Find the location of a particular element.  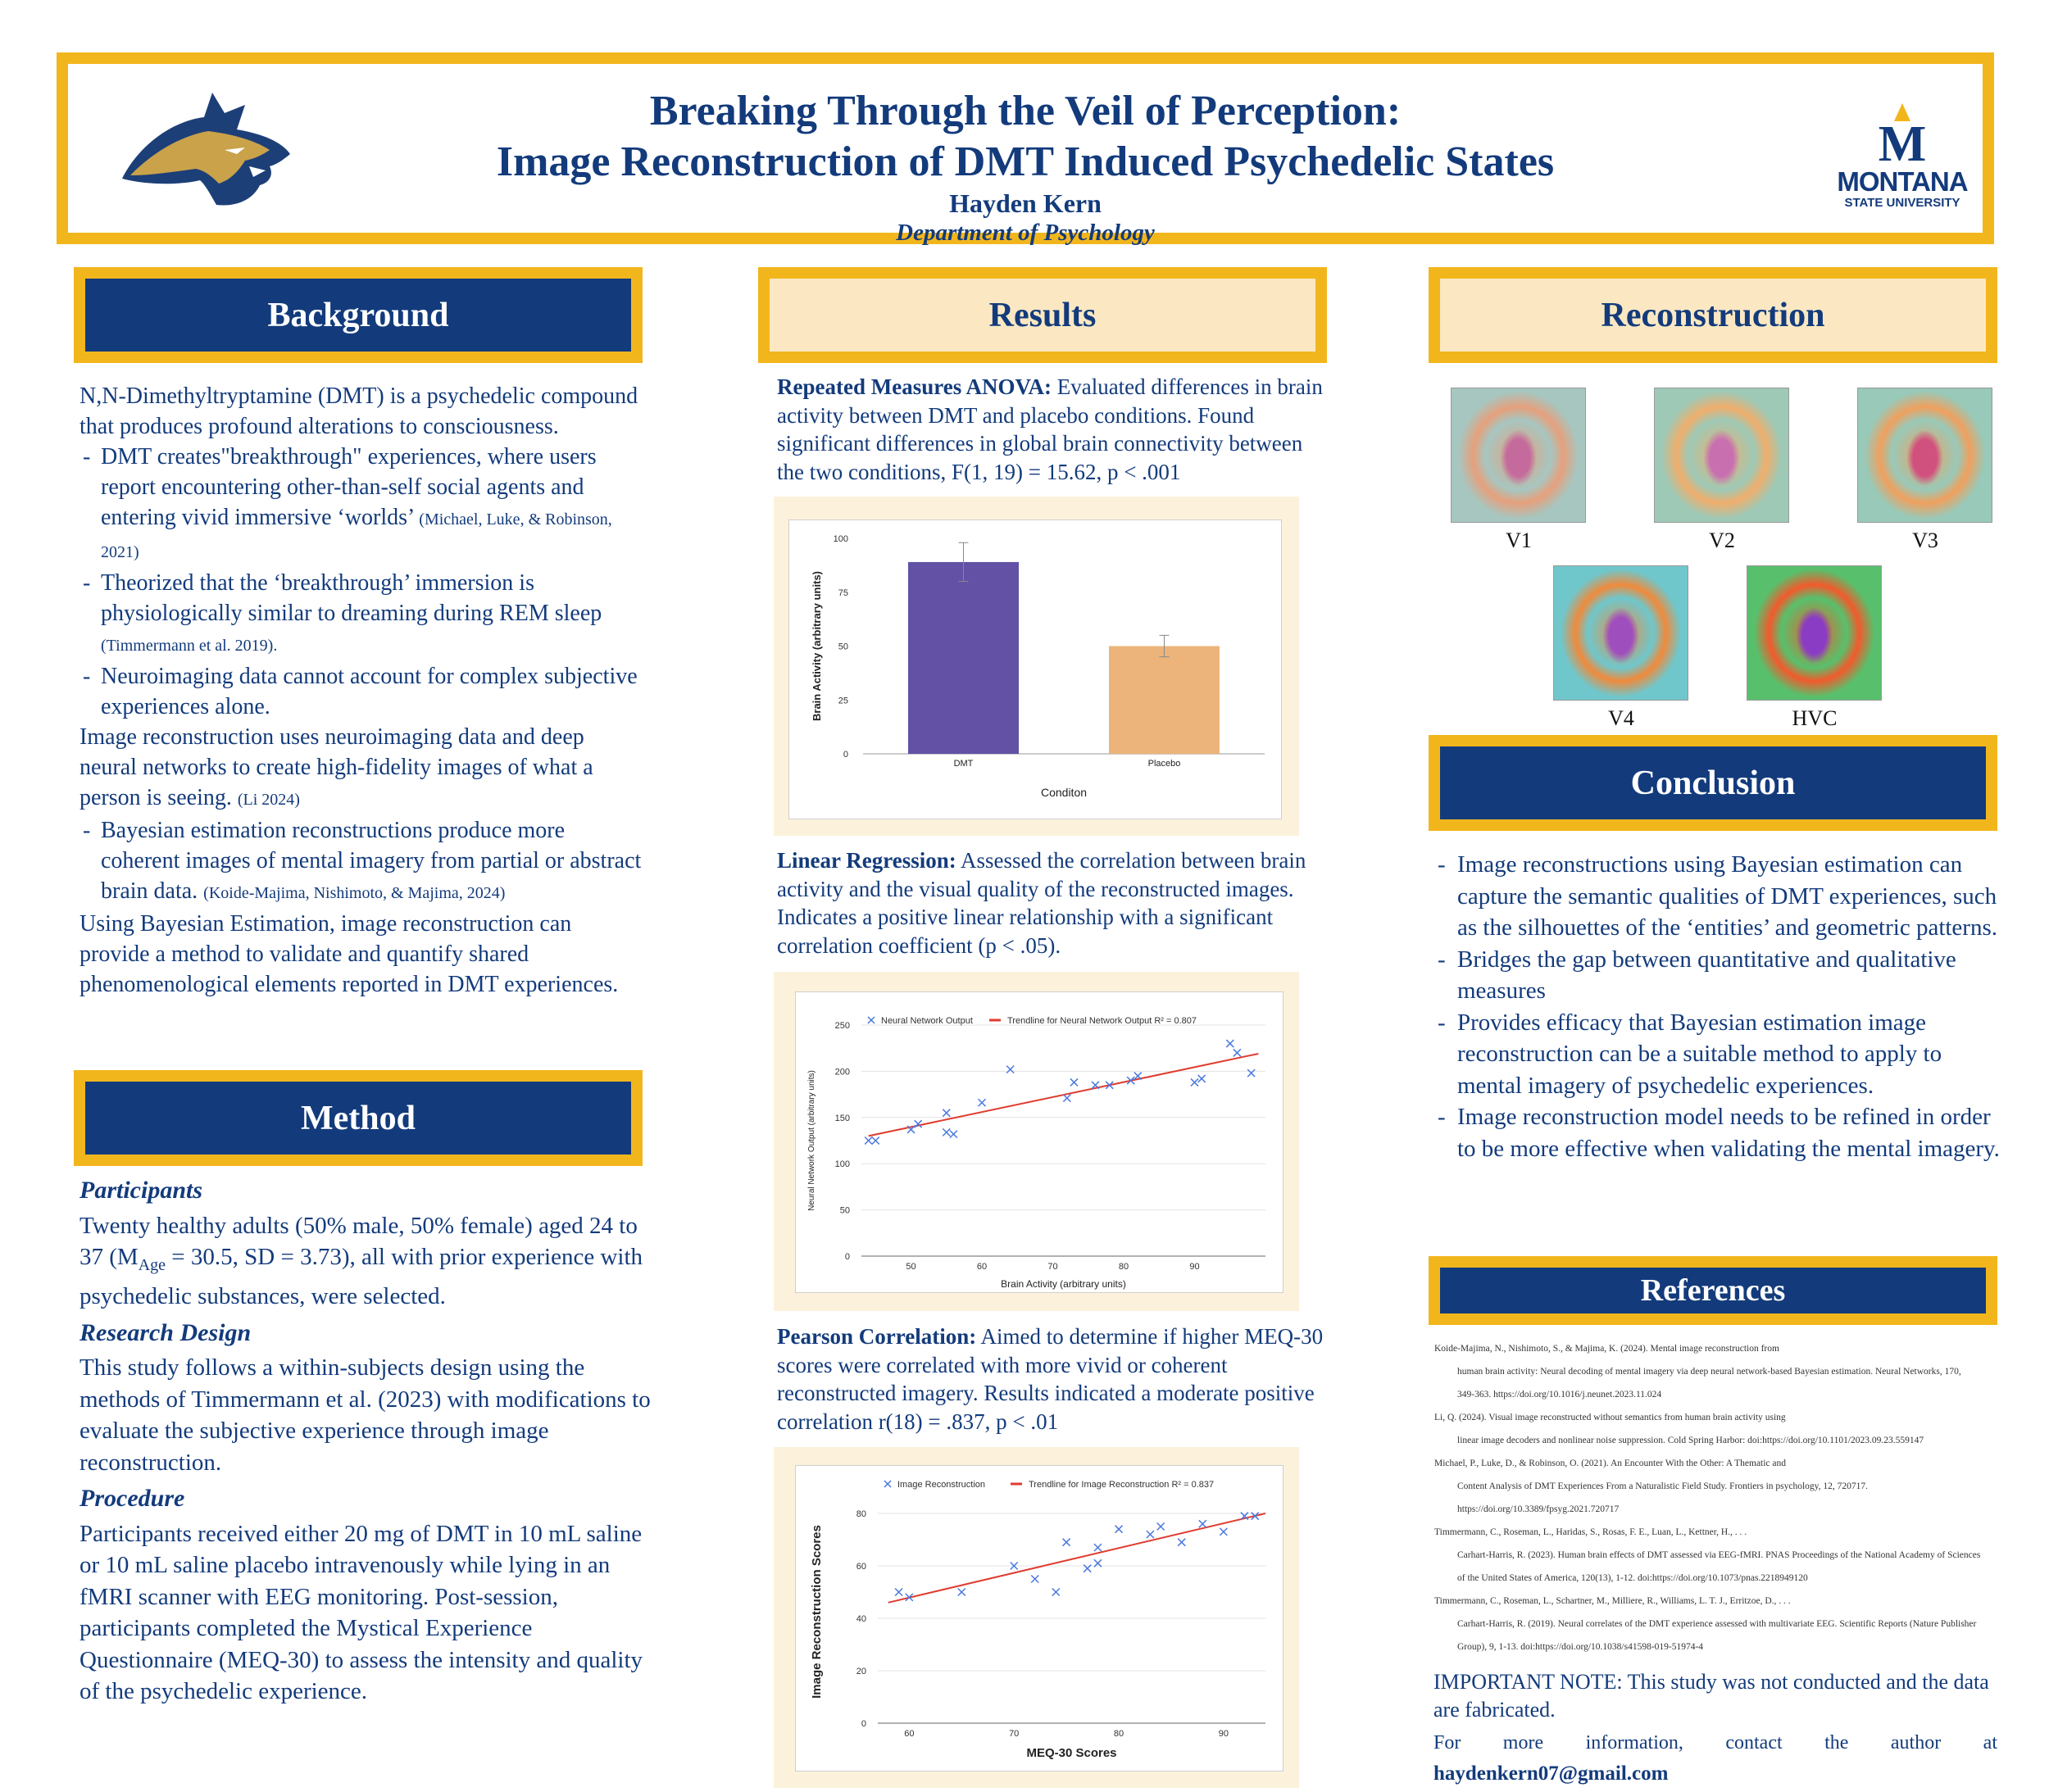

y-tick-label: 250 is located at coordinates (842, 1026).